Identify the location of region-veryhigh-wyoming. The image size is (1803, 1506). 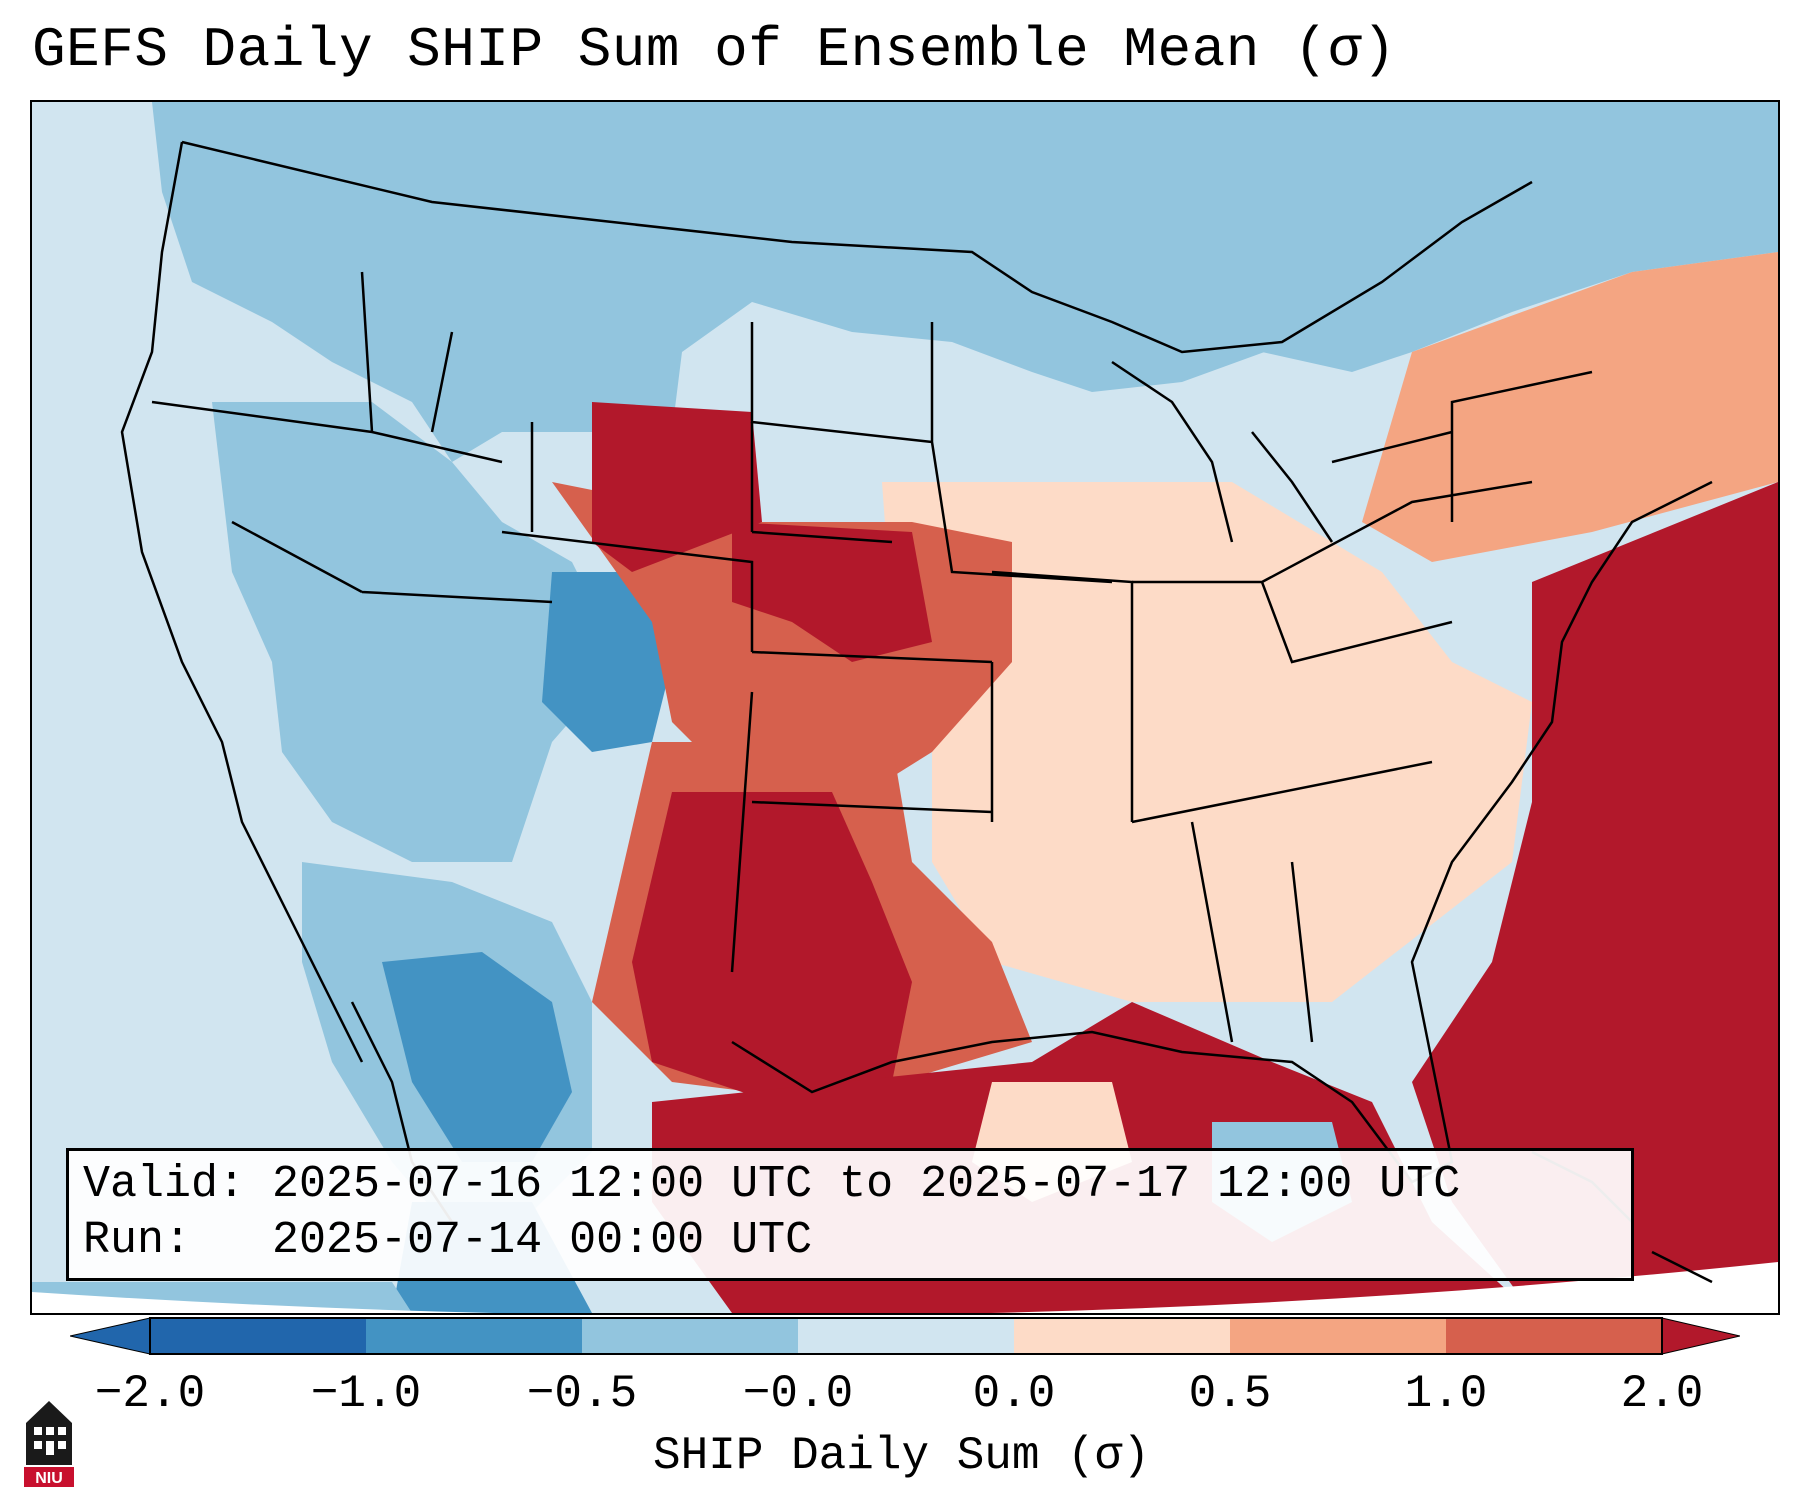
(677, 487).